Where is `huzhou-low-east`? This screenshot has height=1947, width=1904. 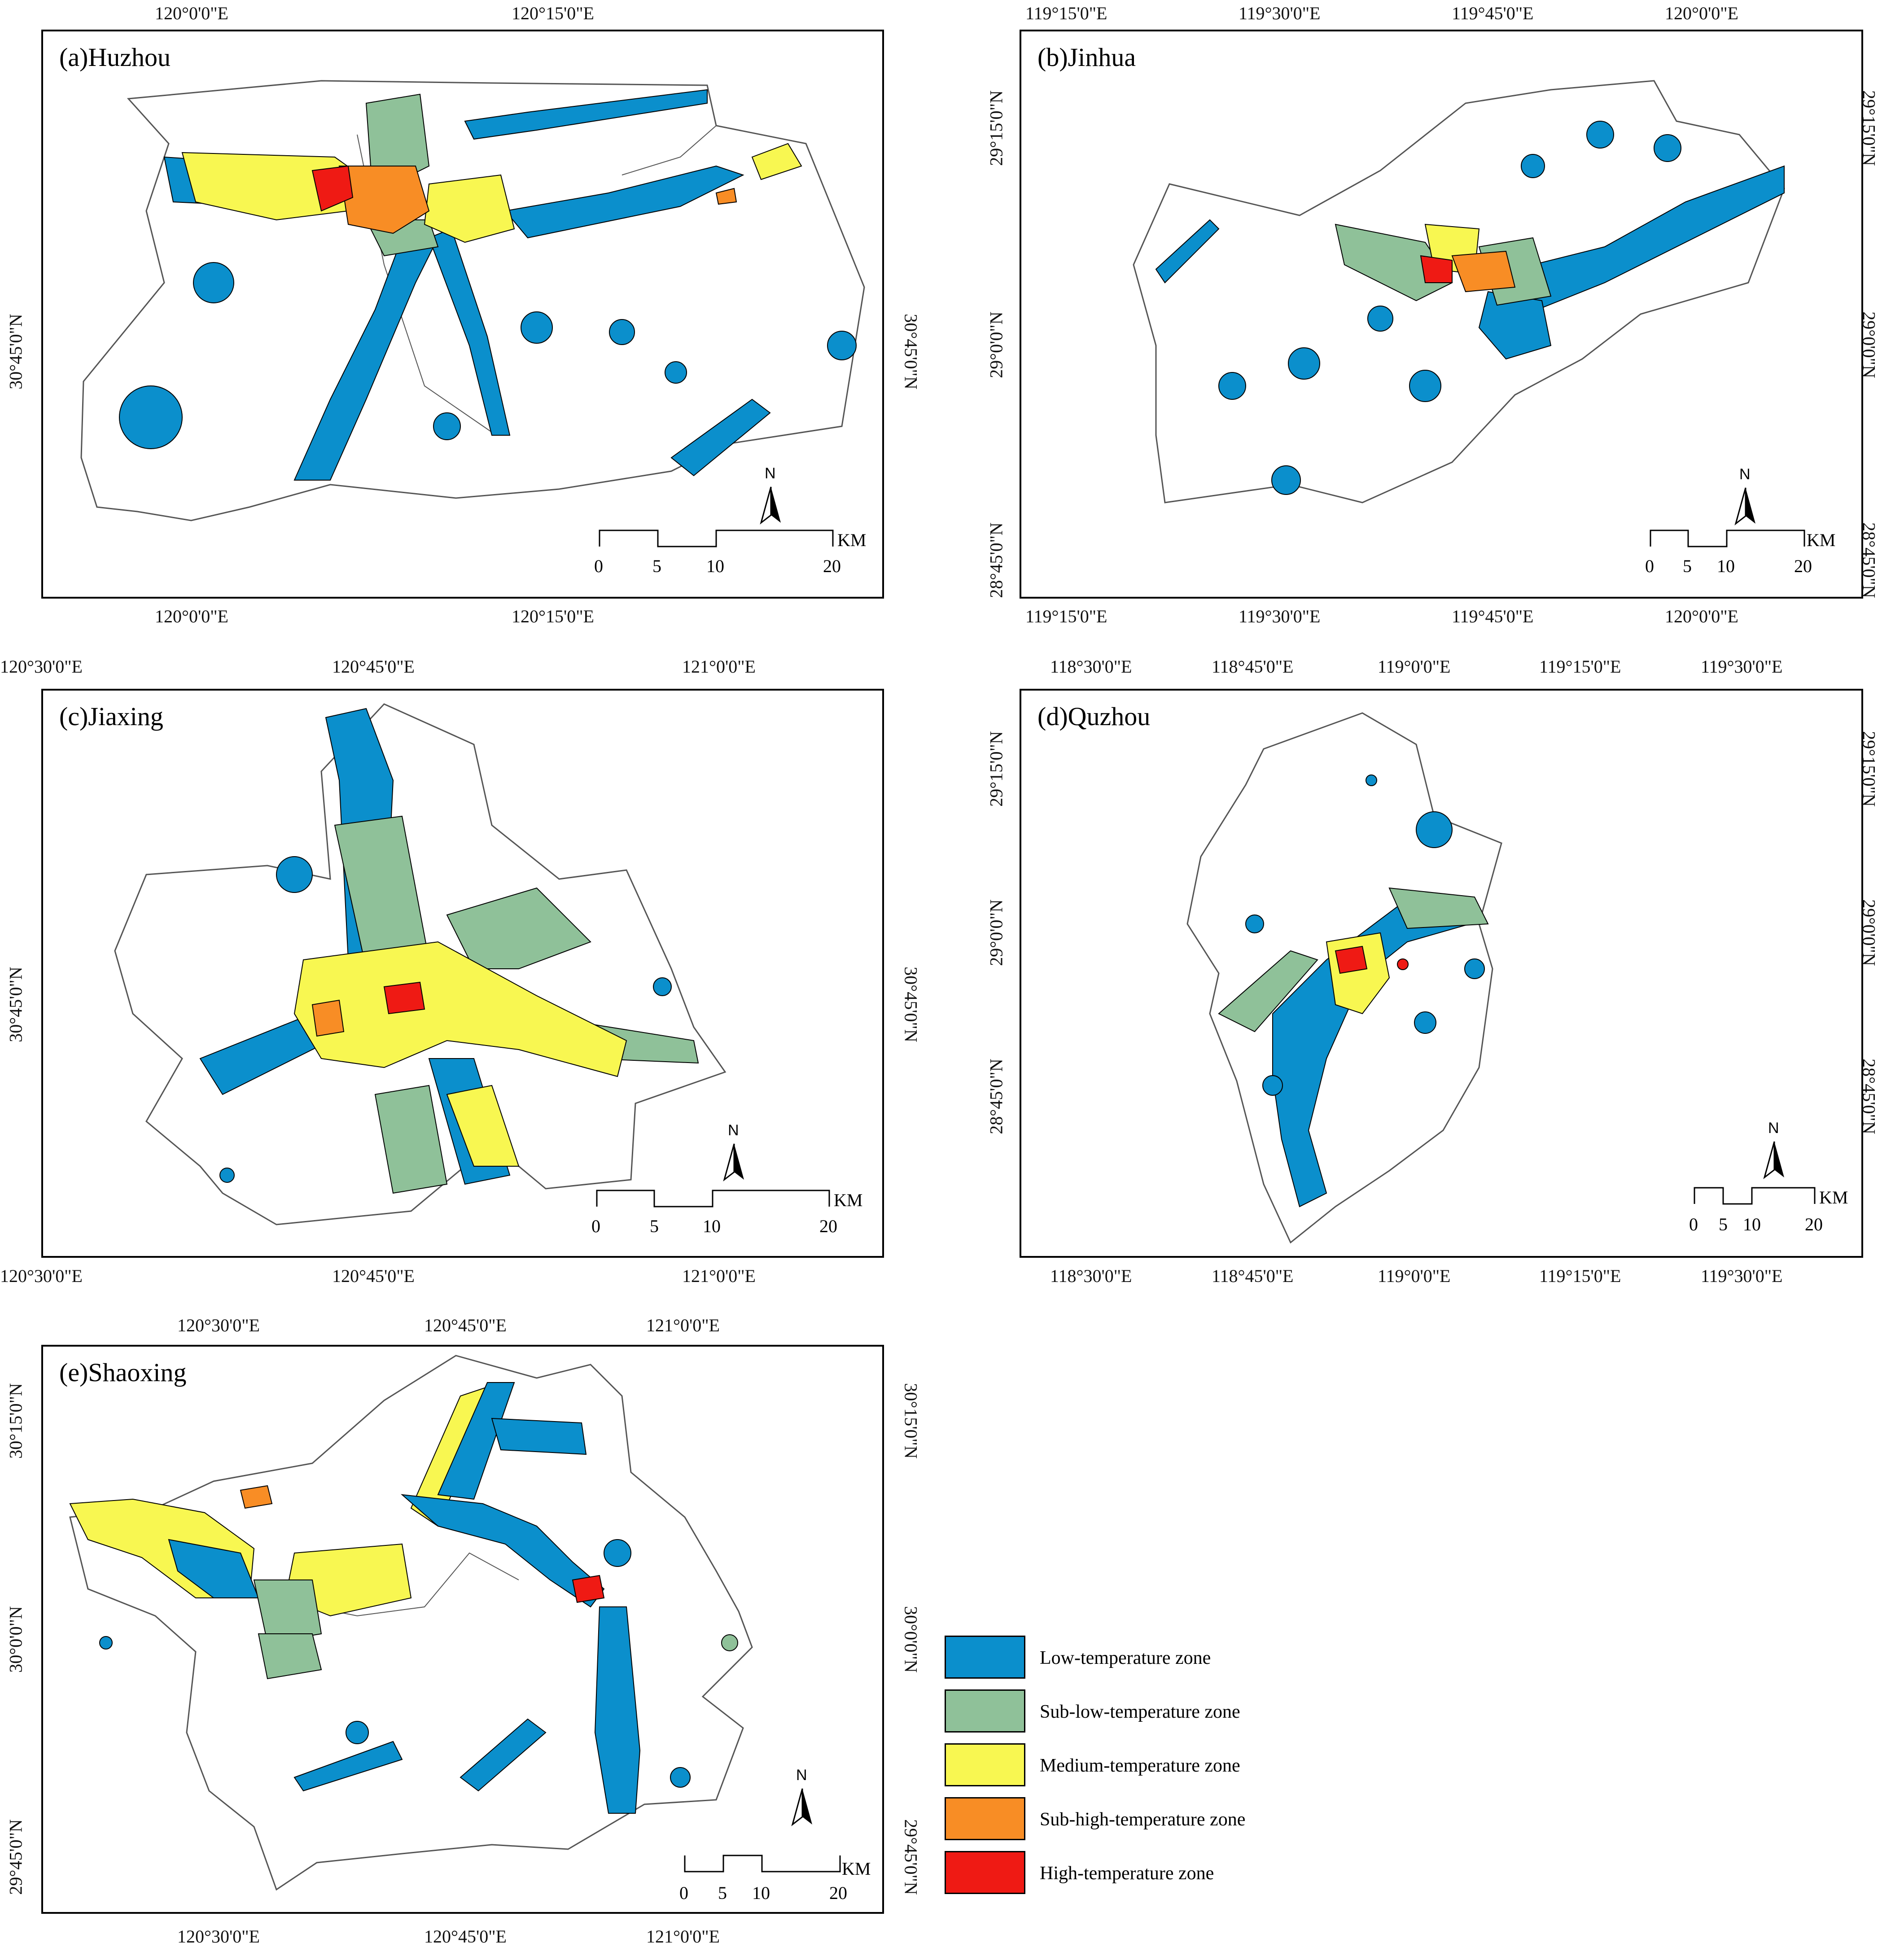 huzhou-low-east is located at coordinates (624, 202).